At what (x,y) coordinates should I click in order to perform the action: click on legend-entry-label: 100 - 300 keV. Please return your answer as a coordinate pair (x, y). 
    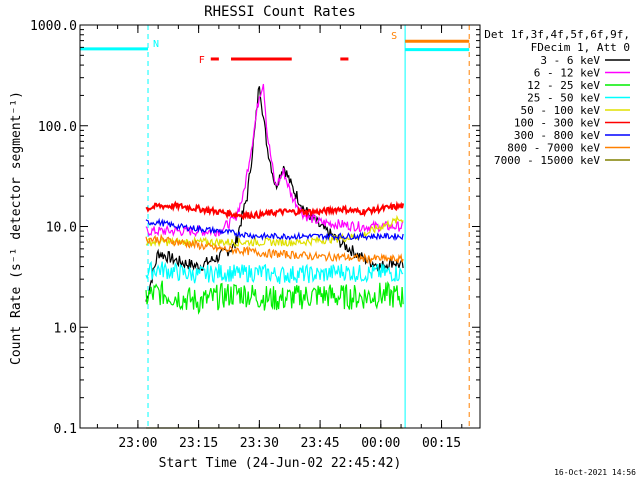
    Looking at the image, I should click on (557, 123).